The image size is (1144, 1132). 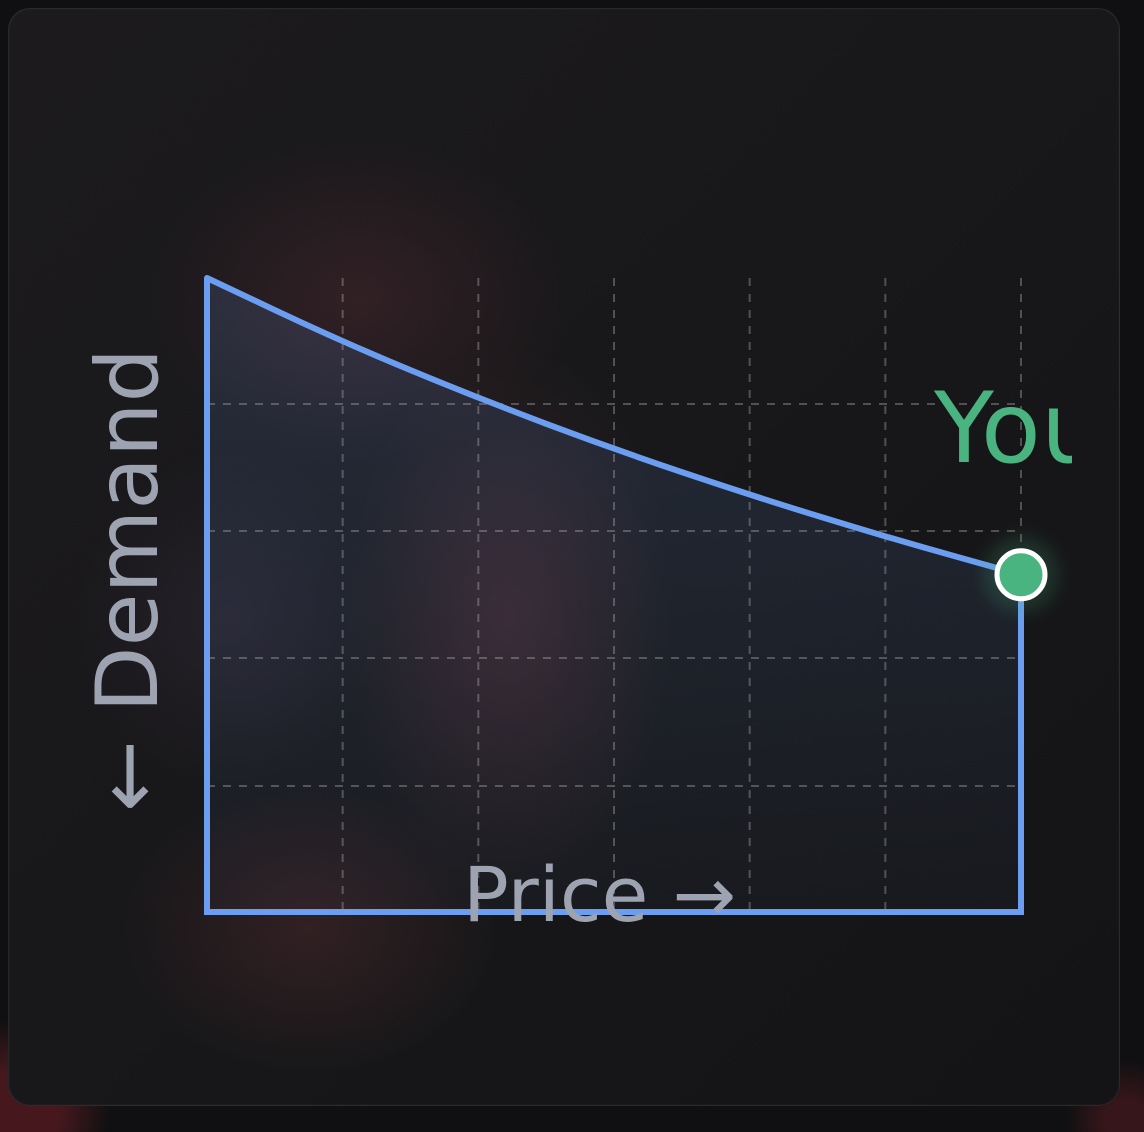 What do you see at coordinates (599, 894) in the screenshot?
I see `x-axis-label: Price →` at bounding box center [599, 894].